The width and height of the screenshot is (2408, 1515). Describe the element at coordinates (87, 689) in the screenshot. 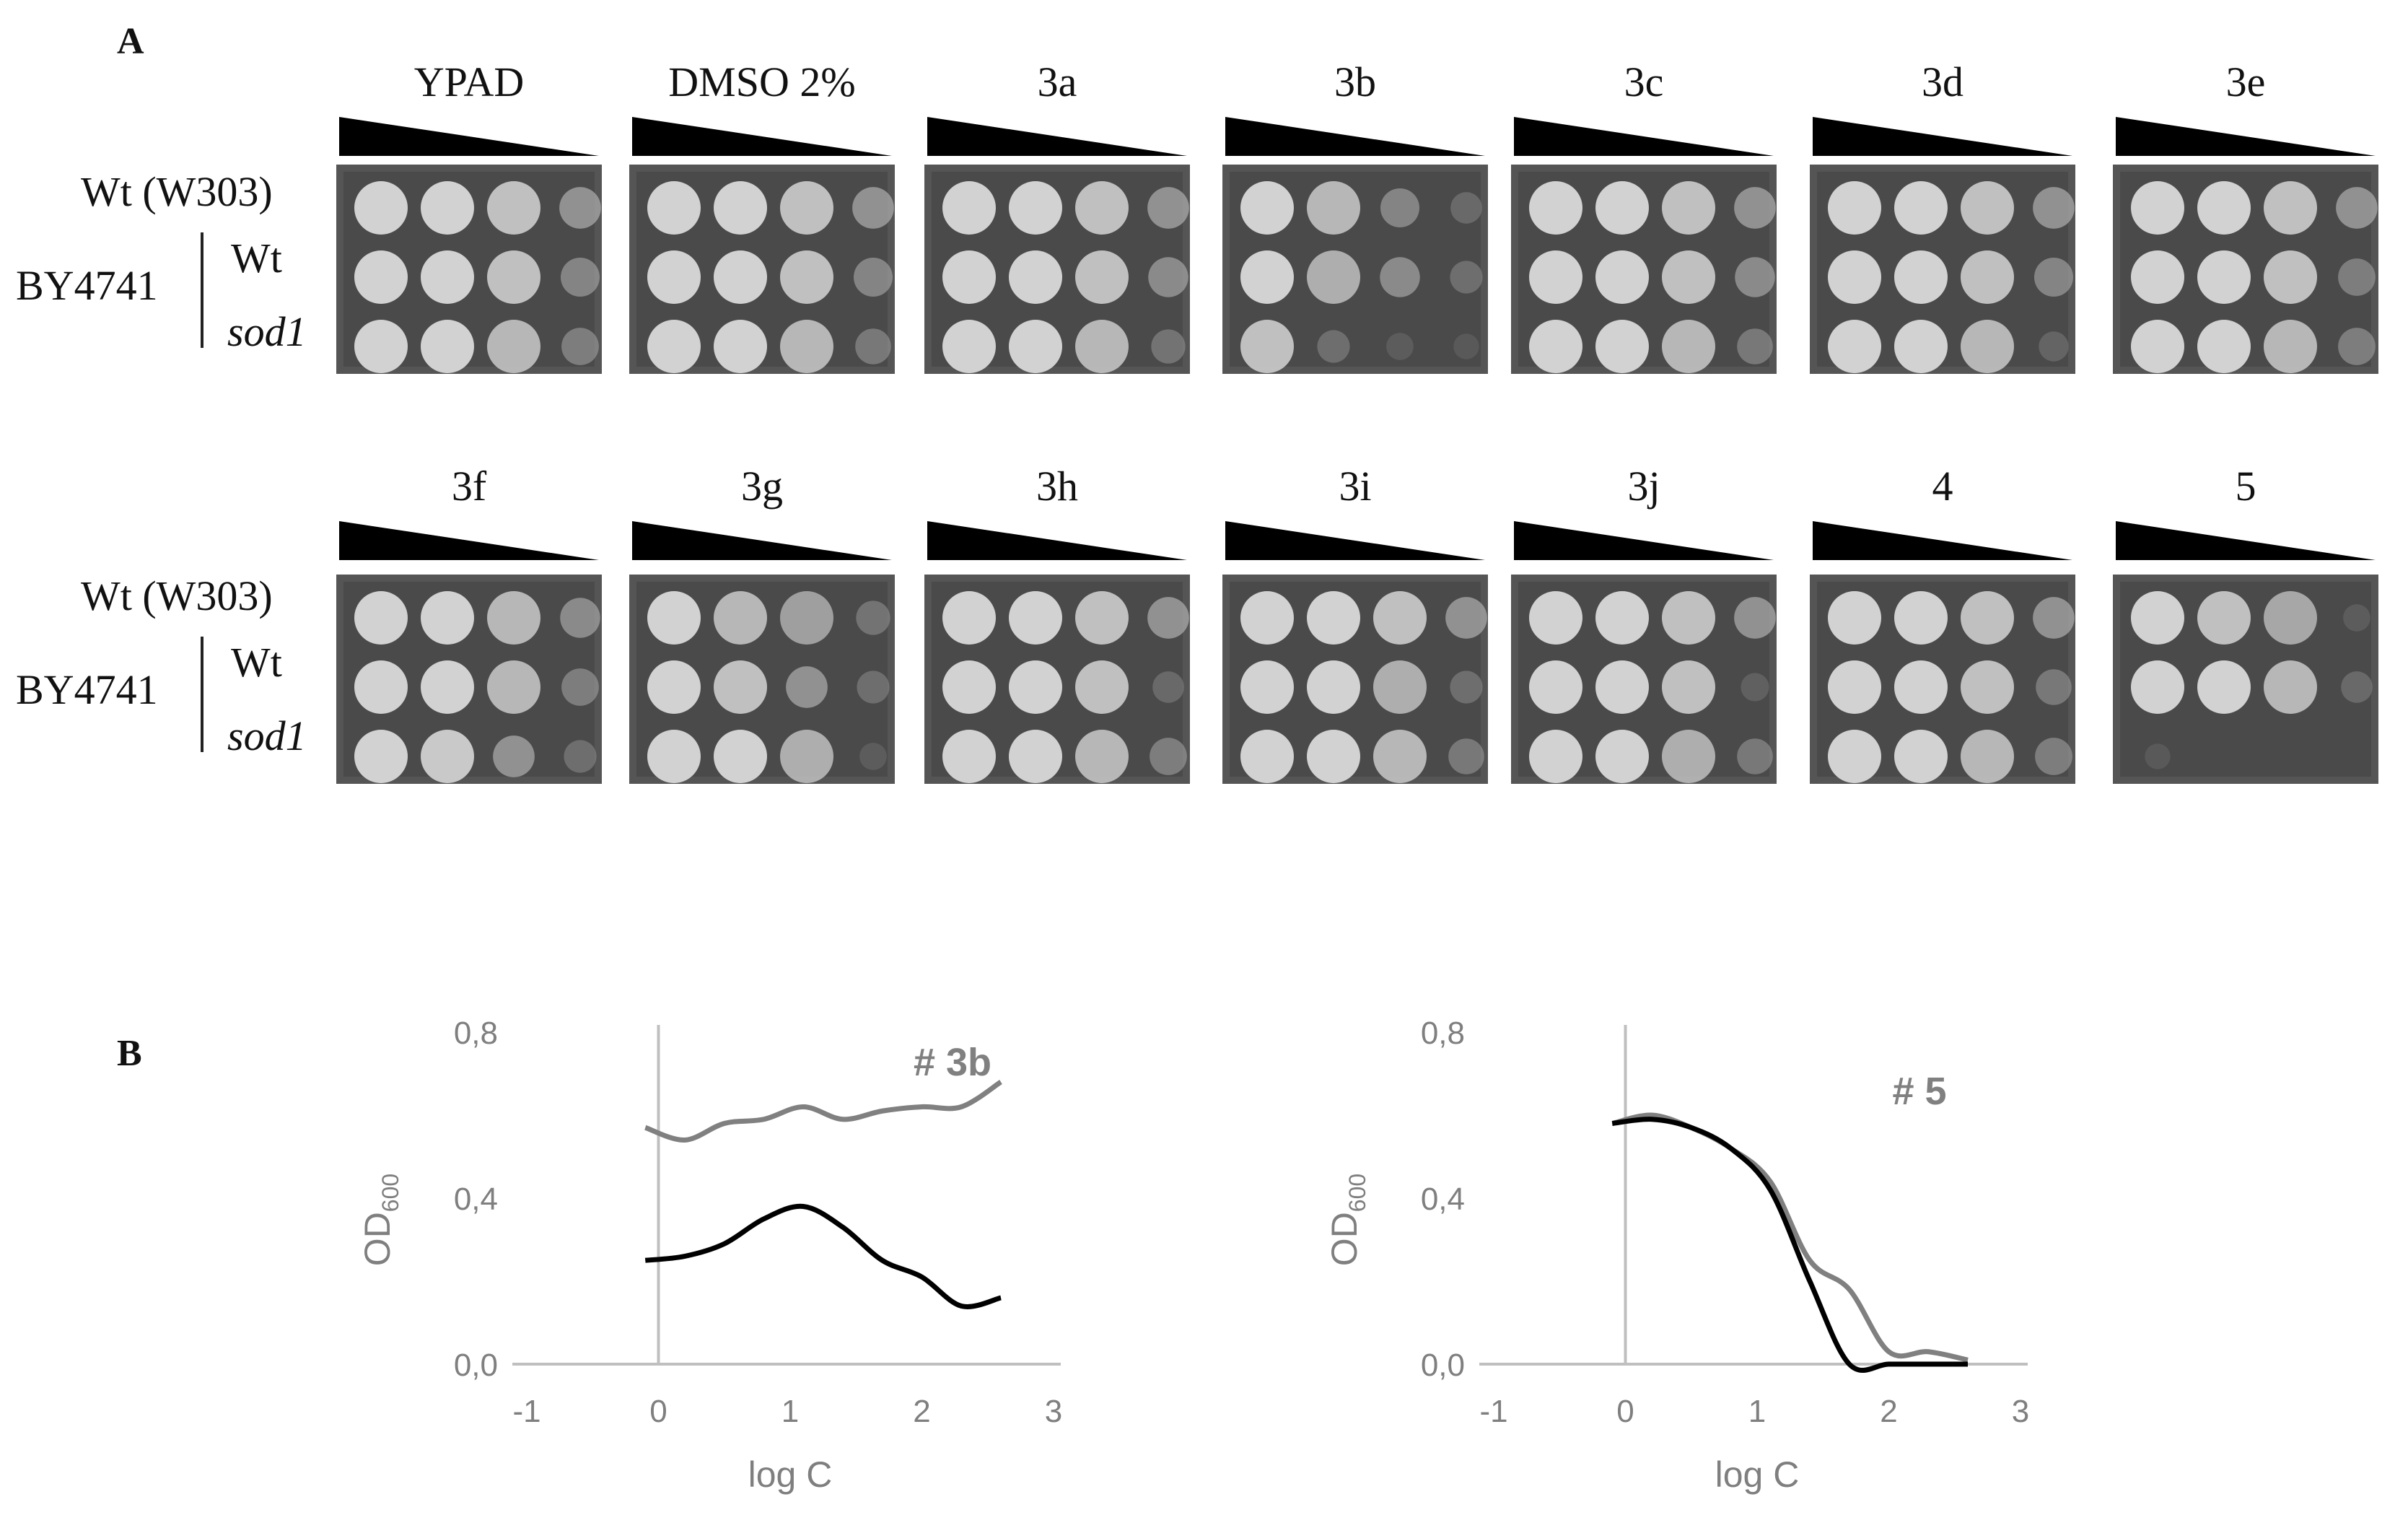

I see `row-label-by4741-bottom: BY4741` at that location.